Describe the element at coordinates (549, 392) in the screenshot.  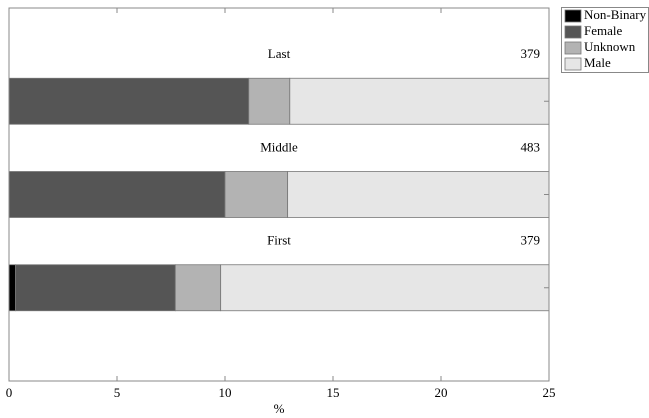
I see `x-tick-label: 25` at that location.